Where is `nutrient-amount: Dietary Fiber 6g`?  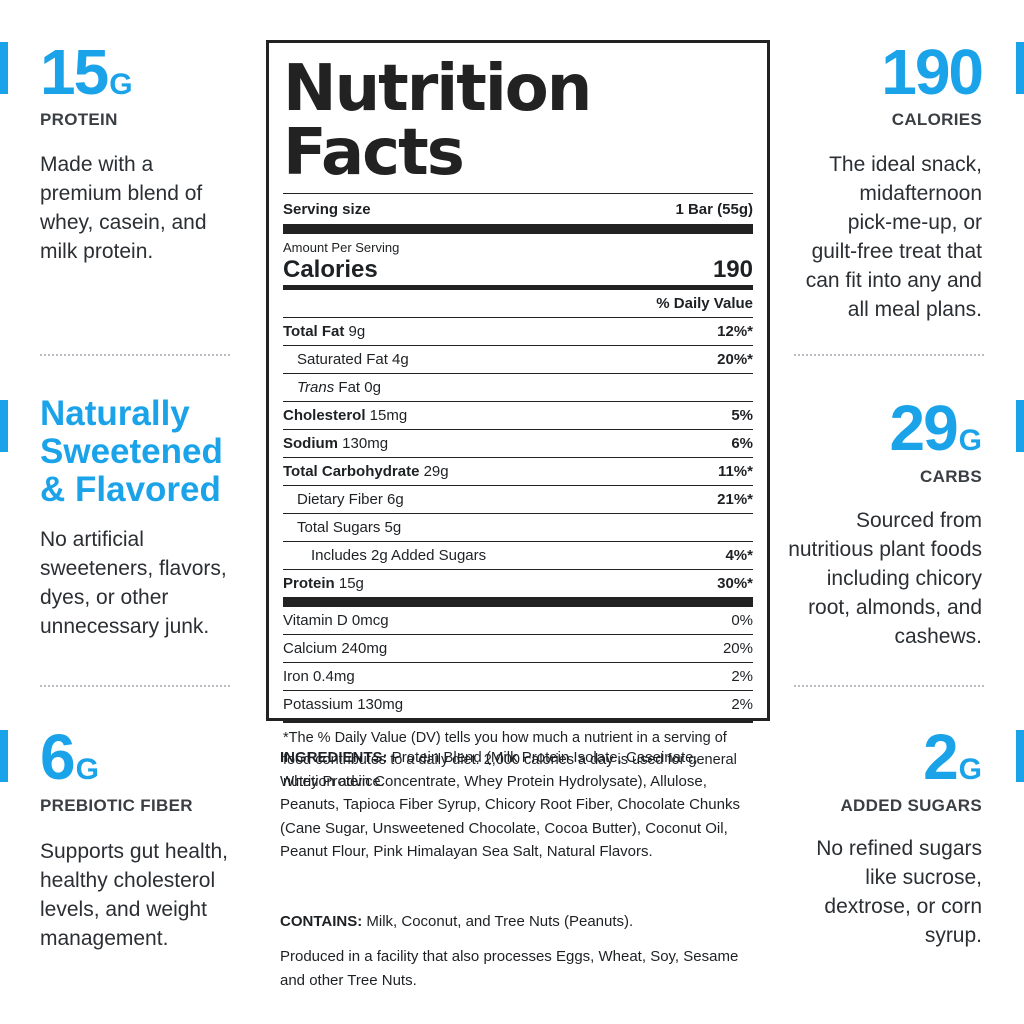
nutrient-amount: Dietary Fiber 6g is located at coordinates (350, 499).